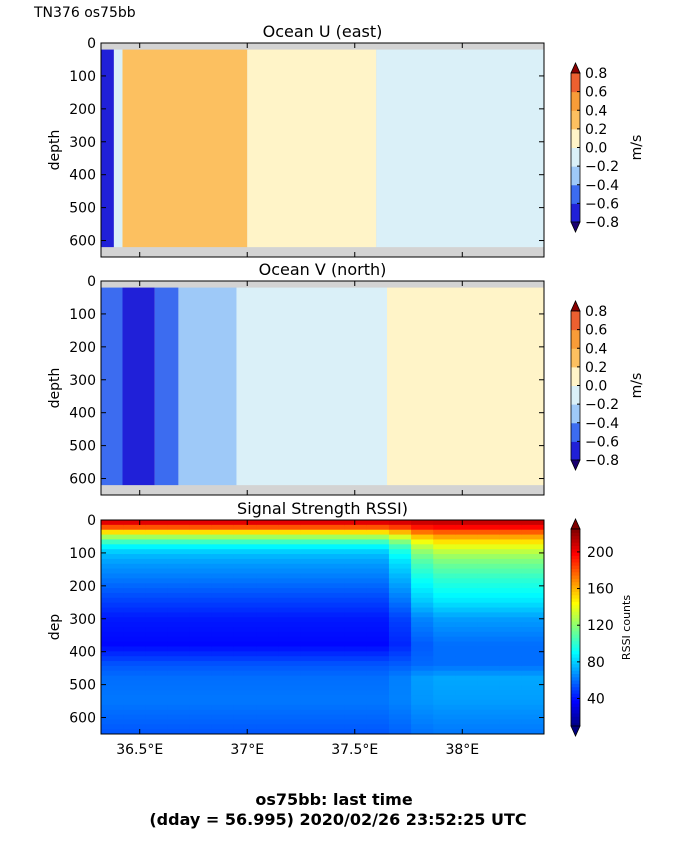 The height and width of the screenshot is (855, 675). Describe the element at coordinates (596, 368) in the screenshot. I see `colorbar-tick-label: 0.2` at that location.